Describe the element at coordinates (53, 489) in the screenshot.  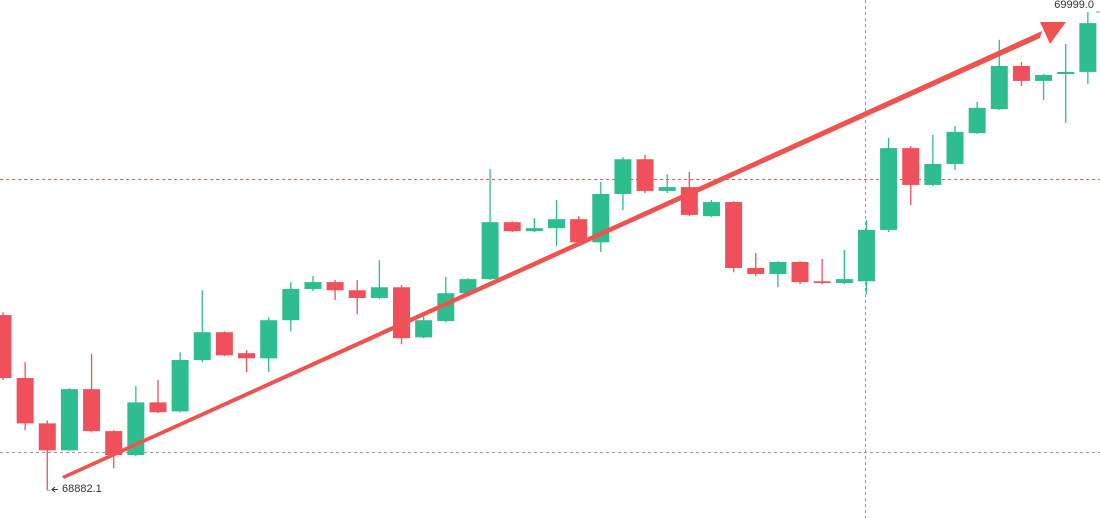
I see `low-arrow-head` at that location.